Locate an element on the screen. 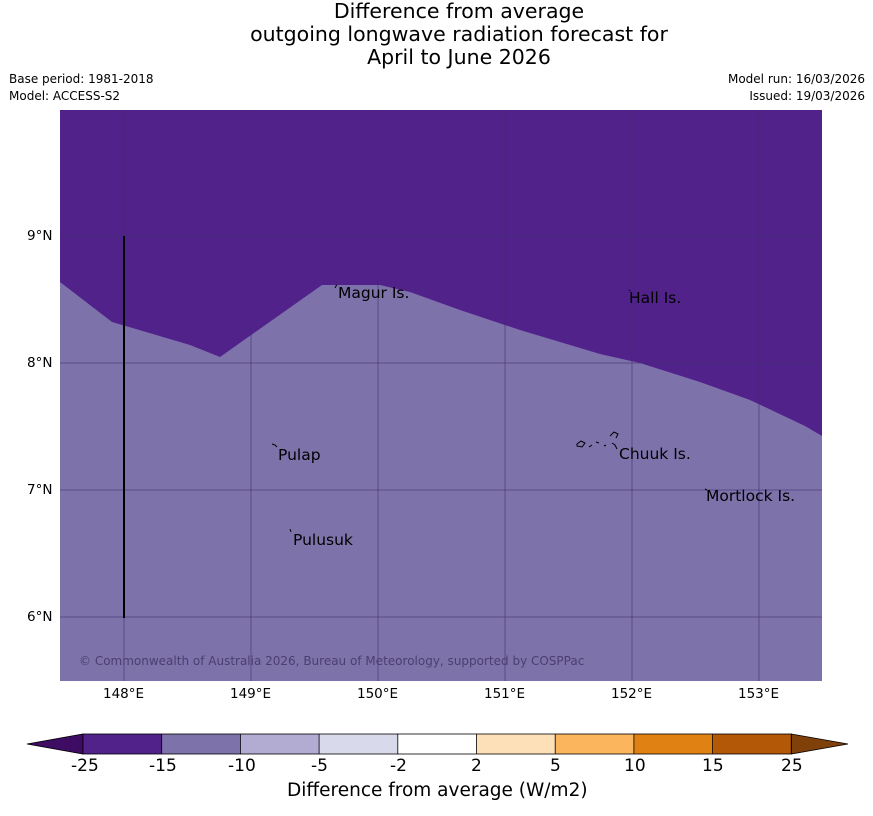  island-pulap is located at coordinates (274, 445).